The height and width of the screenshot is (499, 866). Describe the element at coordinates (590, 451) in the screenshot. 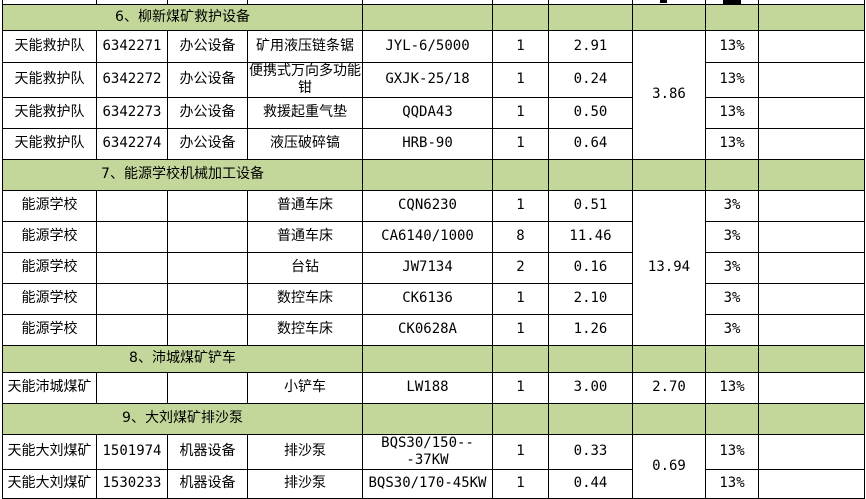

I see `cell-value: 0.33` at that location.